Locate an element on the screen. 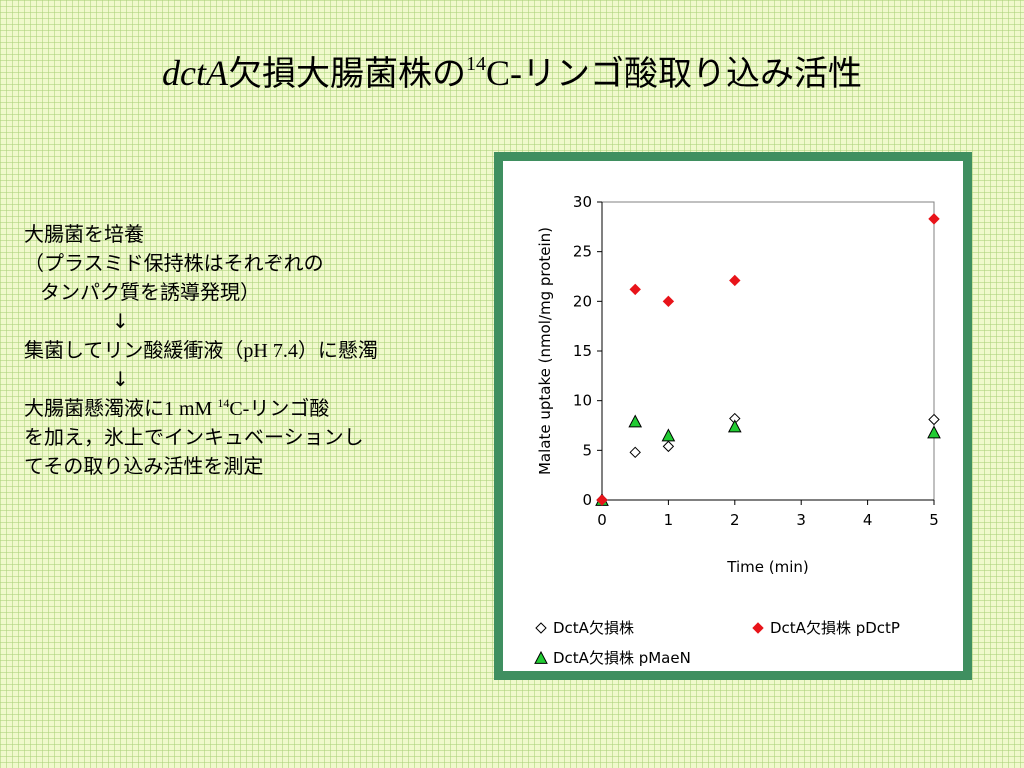  step-measure: てその取り込み活性を測定 is located at coordinates (144, 466).